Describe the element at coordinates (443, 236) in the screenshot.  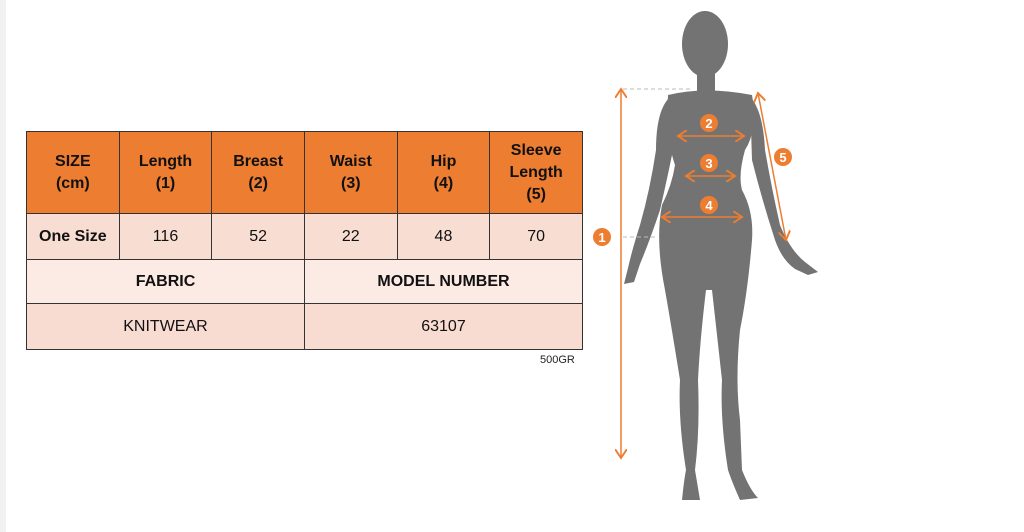
I see `hip-value: 48` at that location.